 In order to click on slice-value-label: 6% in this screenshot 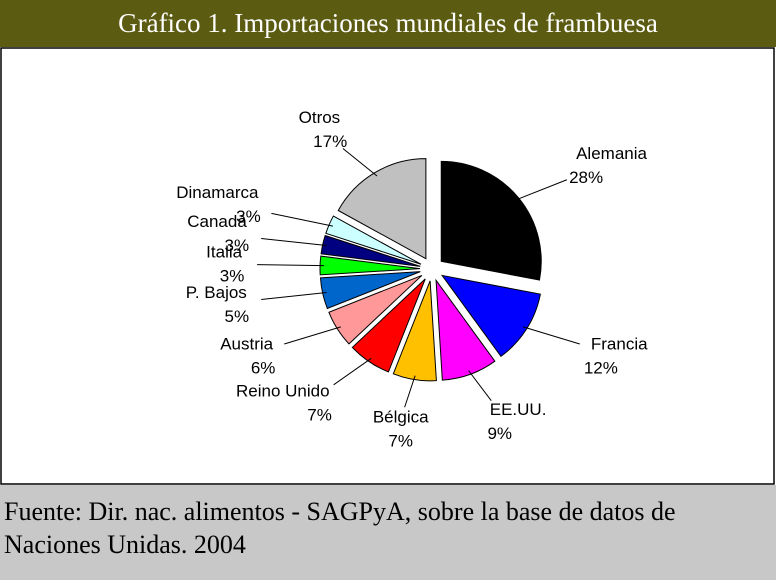, I will do `click(263, 367)`.